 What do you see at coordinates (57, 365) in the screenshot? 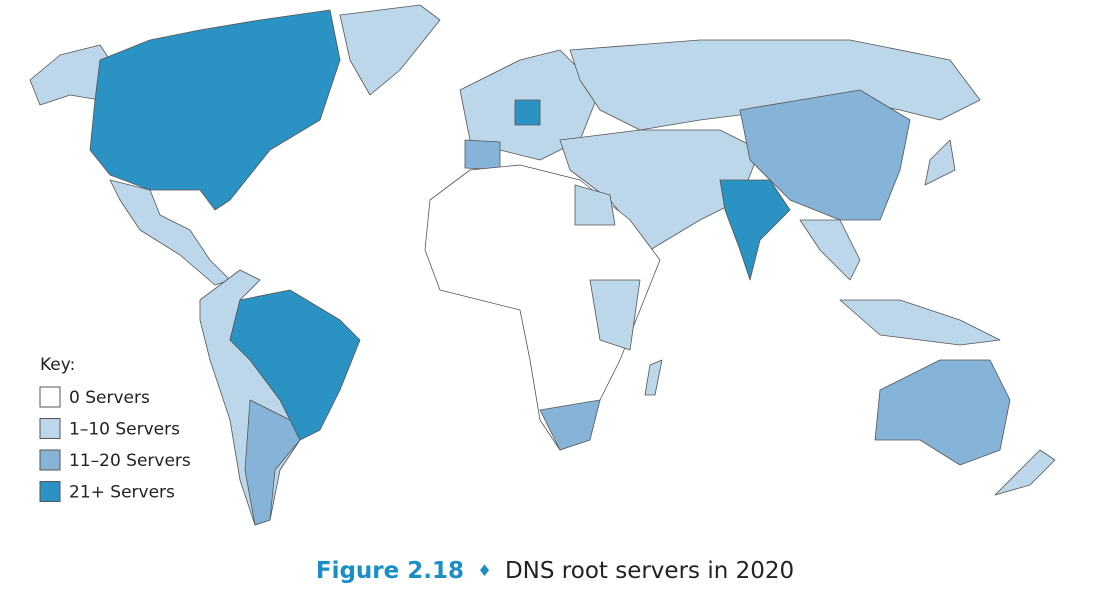
I see `legend-title: Key:` at bounding box center [57, 365].